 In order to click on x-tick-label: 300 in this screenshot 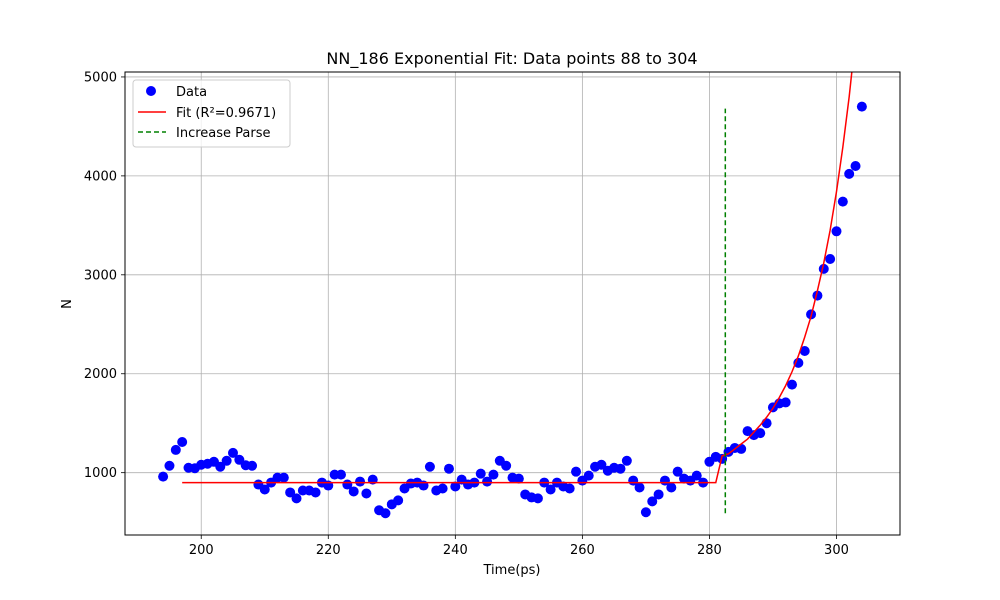, I will do `click(836, 550)`.